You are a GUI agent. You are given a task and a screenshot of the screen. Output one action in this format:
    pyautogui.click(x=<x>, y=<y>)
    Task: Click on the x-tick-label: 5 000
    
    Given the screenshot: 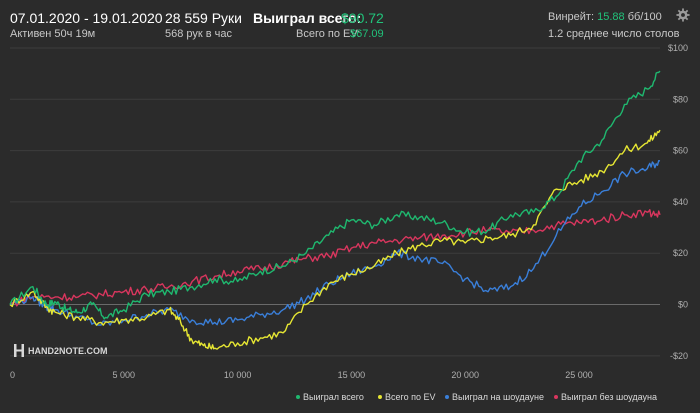 What is the action you would take?
    pyautogui.click(x=124, y=375)
    